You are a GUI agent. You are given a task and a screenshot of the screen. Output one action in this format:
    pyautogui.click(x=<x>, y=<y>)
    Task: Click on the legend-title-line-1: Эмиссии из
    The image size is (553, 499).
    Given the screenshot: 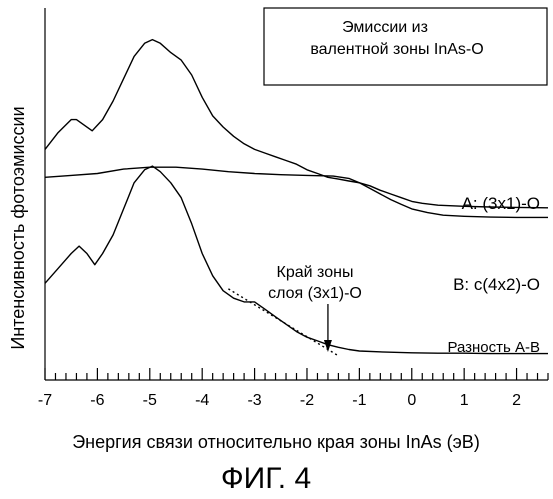 What is the action you would take?
    pyautogui.click(x=385, y=27)
    